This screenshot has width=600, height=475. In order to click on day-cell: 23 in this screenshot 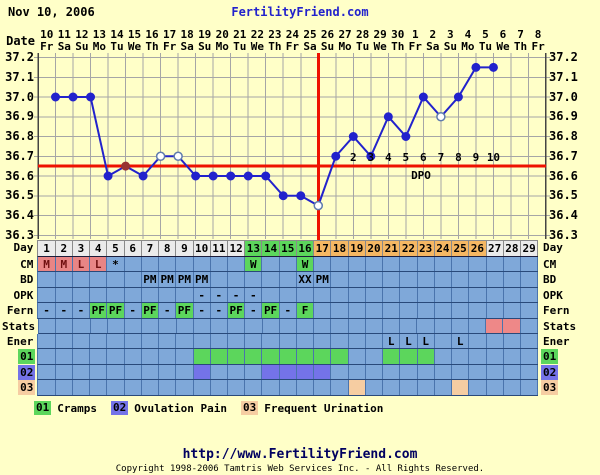, I will do `click(426, 248)`.